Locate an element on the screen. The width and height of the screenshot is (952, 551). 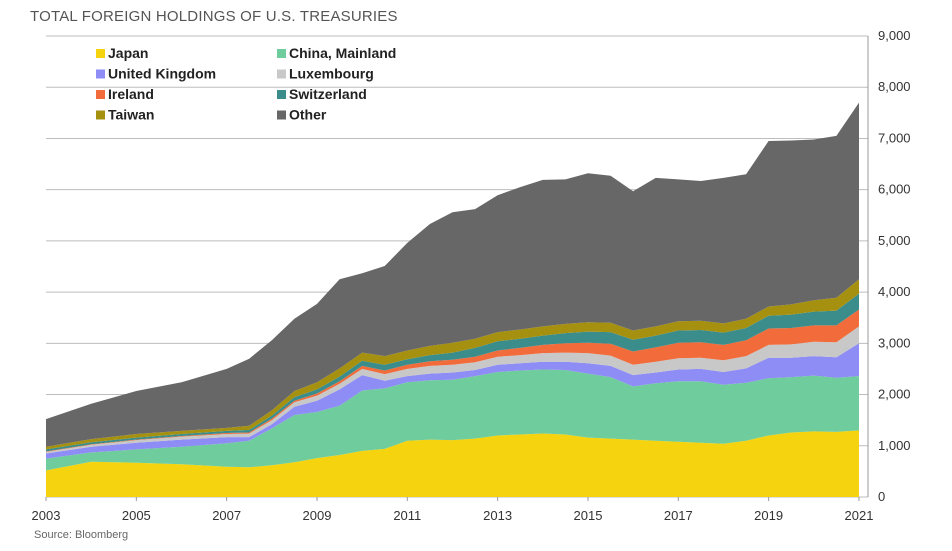
y-tick-label: 4,000 is located at coordinates (894, 291).